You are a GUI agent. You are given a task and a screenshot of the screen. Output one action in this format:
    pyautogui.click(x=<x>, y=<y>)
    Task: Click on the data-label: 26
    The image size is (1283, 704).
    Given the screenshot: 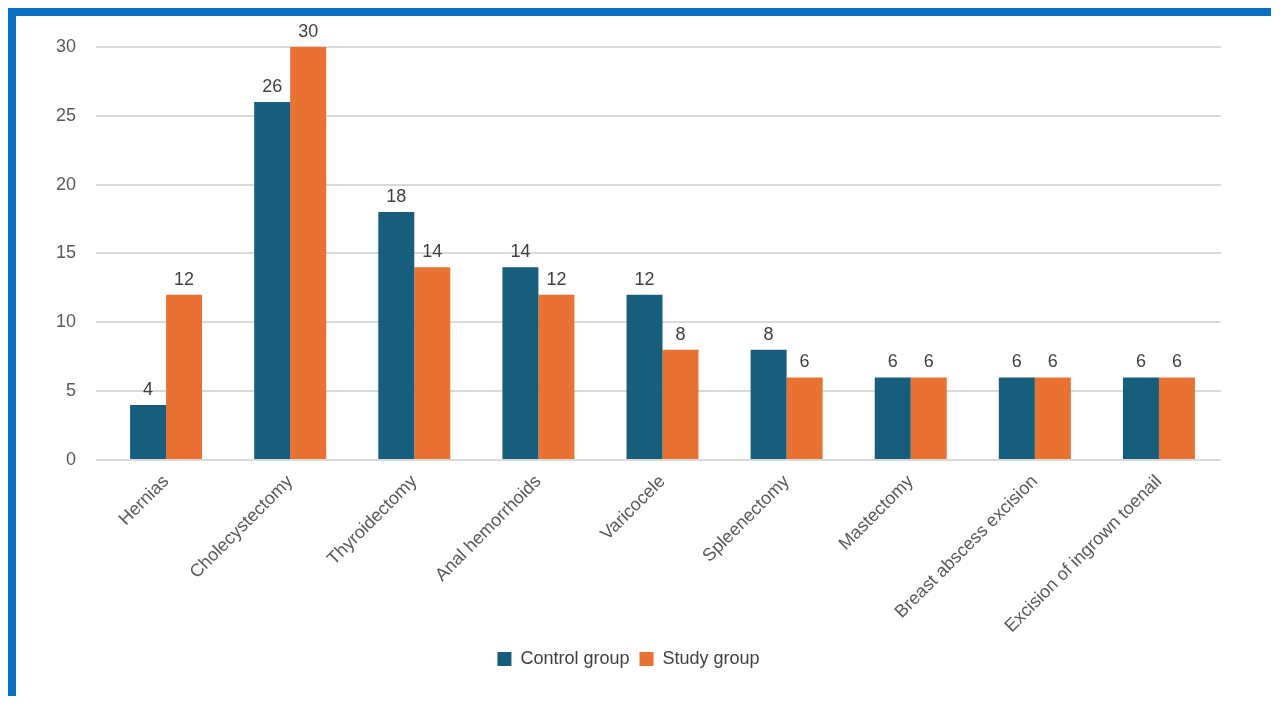 What is the action you would take?
    pyautogui.click(x=272, y=85)
    